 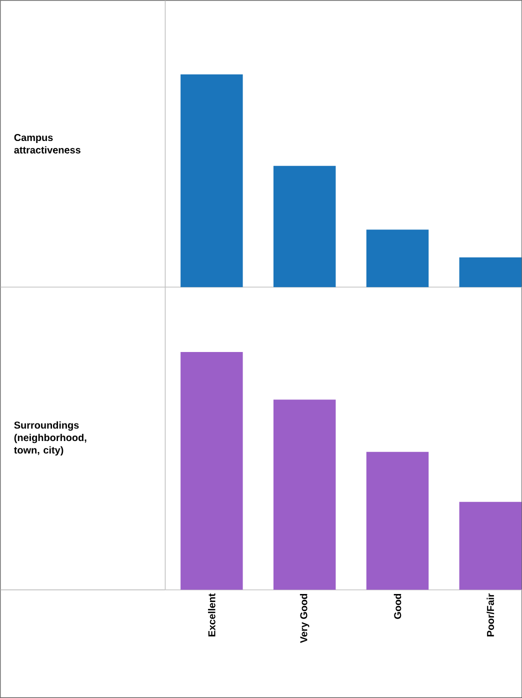 What do you see at coordinates (305, 619) in the screenshot?
I see `x-tick-label: Very Good` at bounding box center [305, 619].